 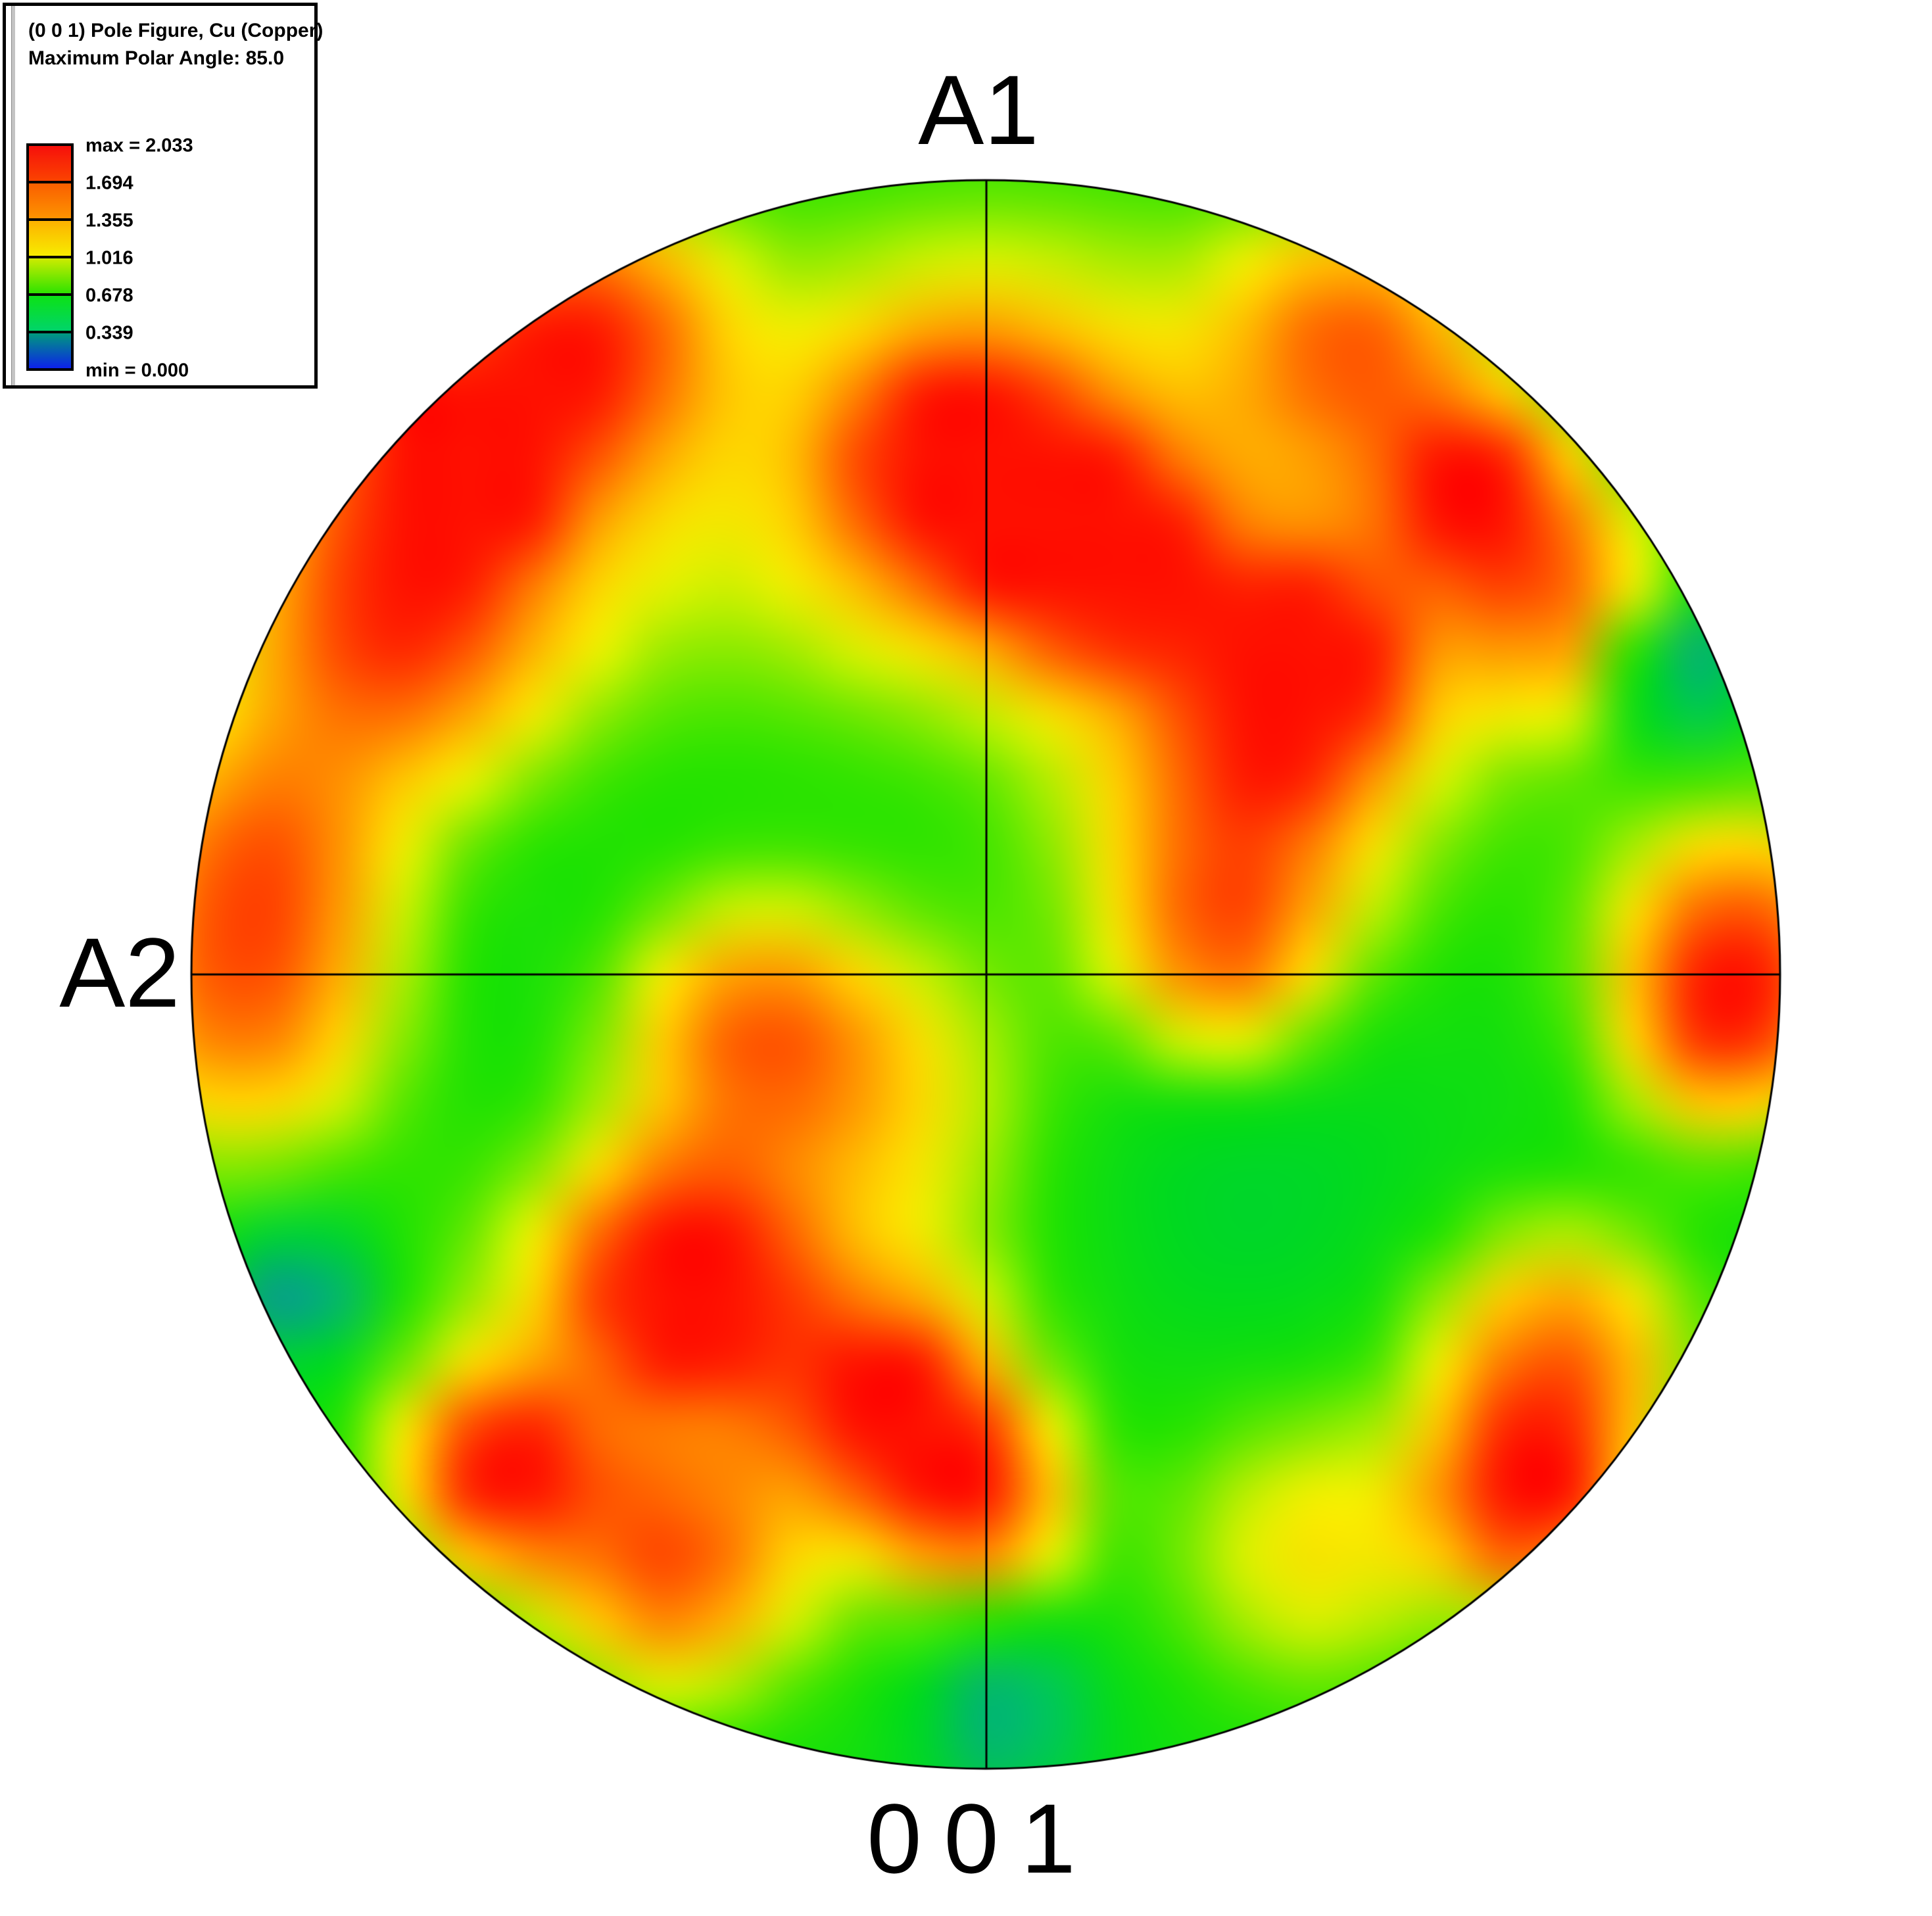 I want to click on scale-label-3: 1.016, so click(x=109, y=258).